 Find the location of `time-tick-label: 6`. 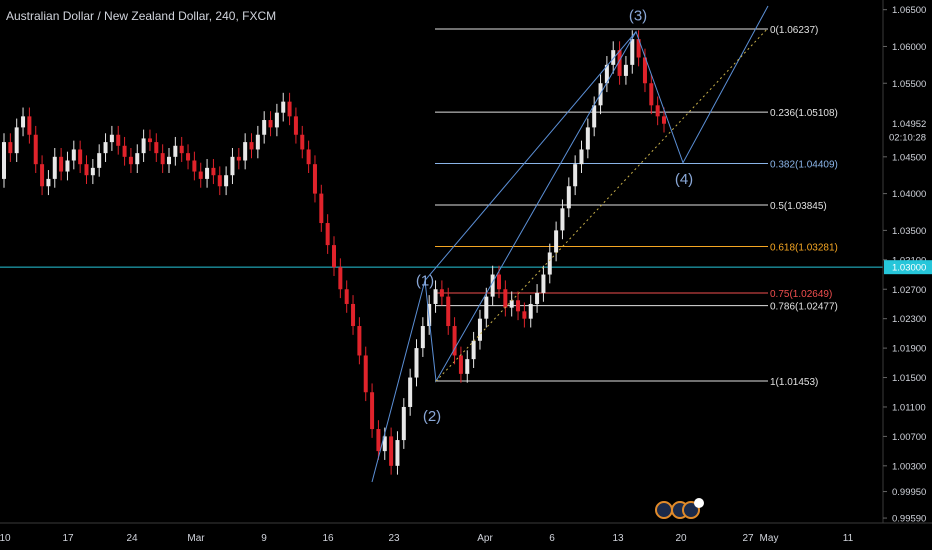

time-tick-label: 6 is located at coordinates (552, 538).